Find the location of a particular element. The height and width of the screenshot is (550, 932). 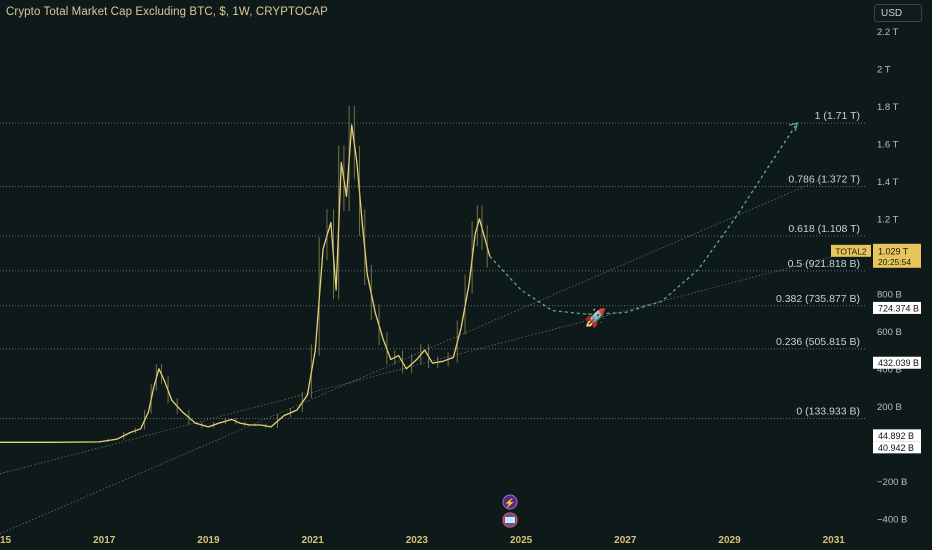

y-tick-label: −200 B is located at coordinates (892, 482).